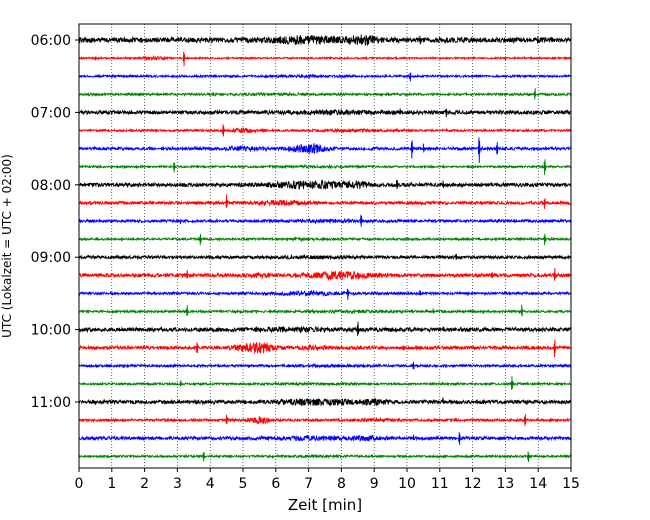 The image size is (650, 520). What do you see at coordinates (51, 403) in the screenshot?
I see `y-tick-label: 11:00` at bounding box center [51, 403].